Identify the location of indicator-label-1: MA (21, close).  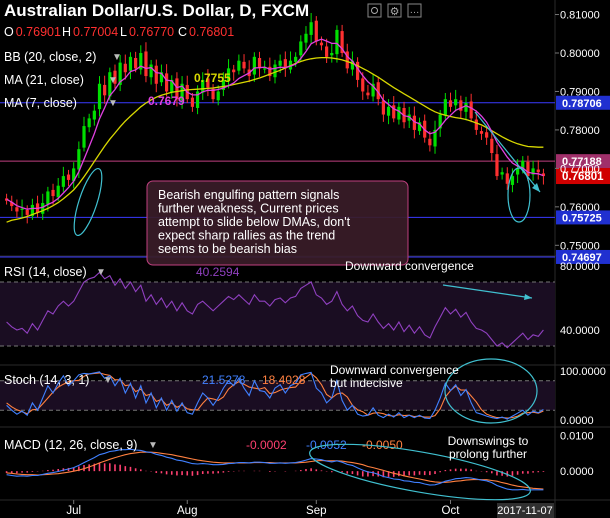
(44, 80).